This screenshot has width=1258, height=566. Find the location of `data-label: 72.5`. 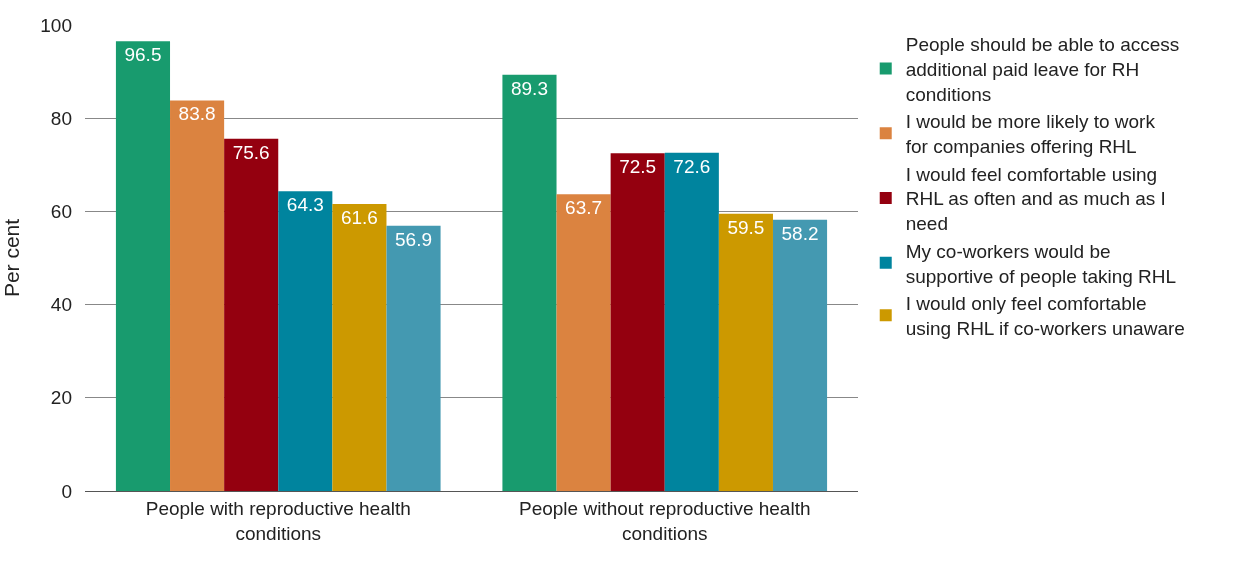

data-label: 72.5 is located at coordinates (638, 167).